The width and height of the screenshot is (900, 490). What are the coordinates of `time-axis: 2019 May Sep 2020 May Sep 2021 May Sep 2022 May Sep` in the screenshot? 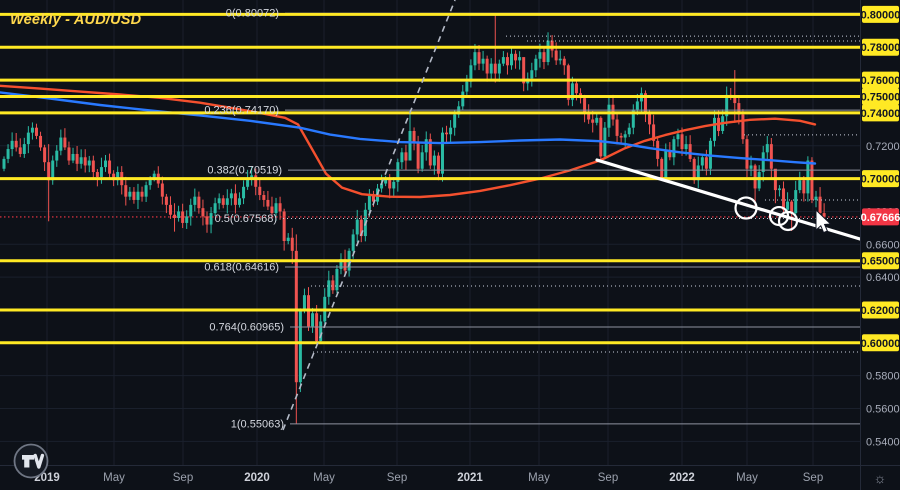 It's located at (450, 477).